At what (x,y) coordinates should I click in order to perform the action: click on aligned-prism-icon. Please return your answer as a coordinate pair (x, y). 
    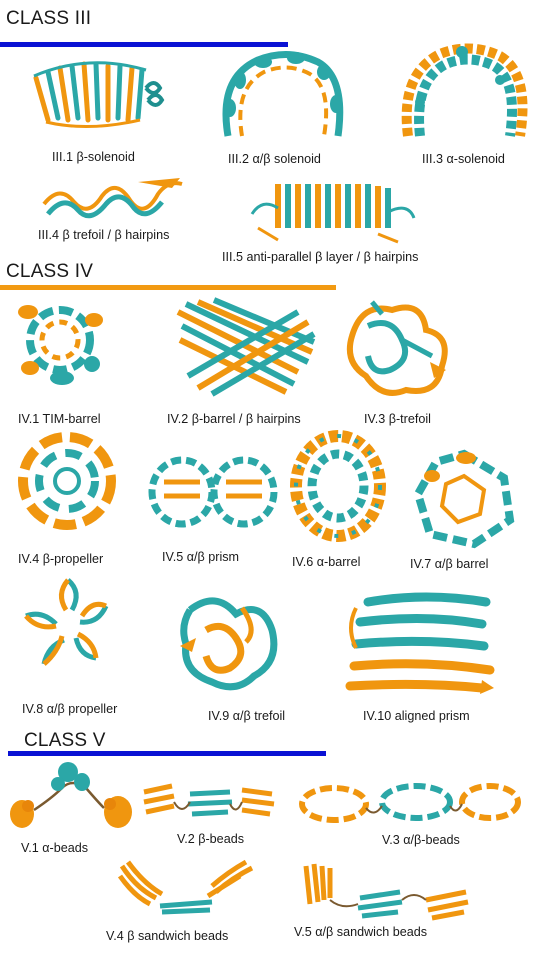
    Looking at the image, I should click on (420, 642).